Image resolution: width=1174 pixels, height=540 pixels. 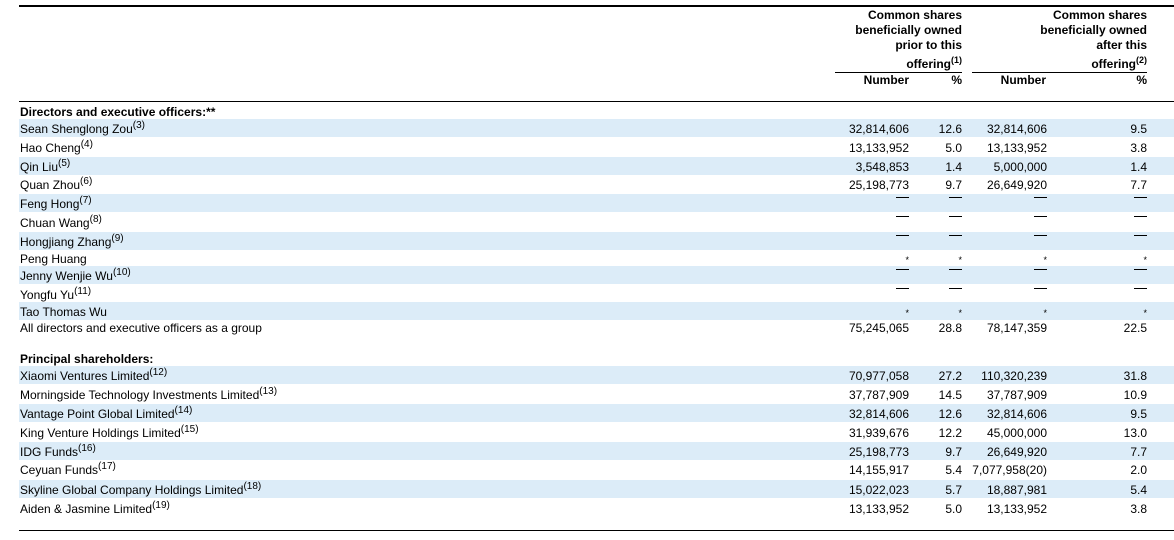 I want to click on principal-row-number-after-value: 7,077,958, so click(x=999, y=470).